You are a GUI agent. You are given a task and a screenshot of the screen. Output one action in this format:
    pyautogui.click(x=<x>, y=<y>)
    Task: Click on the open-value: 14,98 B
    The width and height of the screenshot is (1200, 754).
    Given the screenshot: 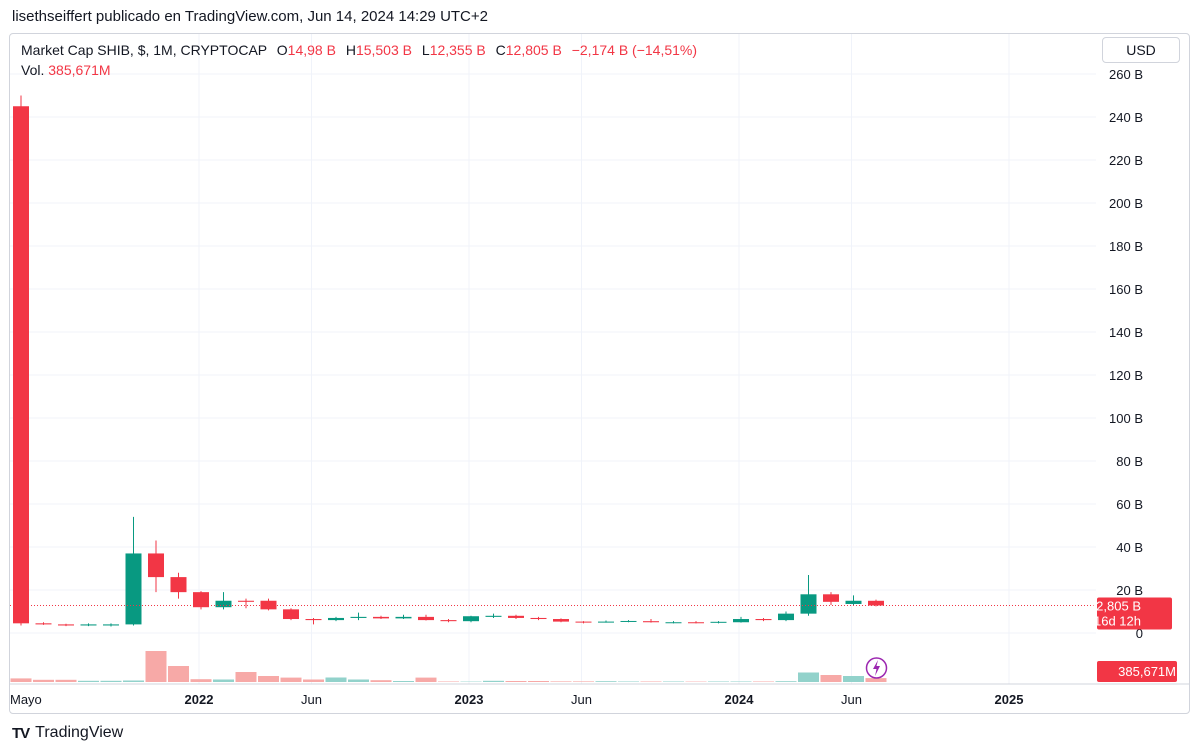 What is the action you would take?
    pyautogui.click(x=311, y=50)
    